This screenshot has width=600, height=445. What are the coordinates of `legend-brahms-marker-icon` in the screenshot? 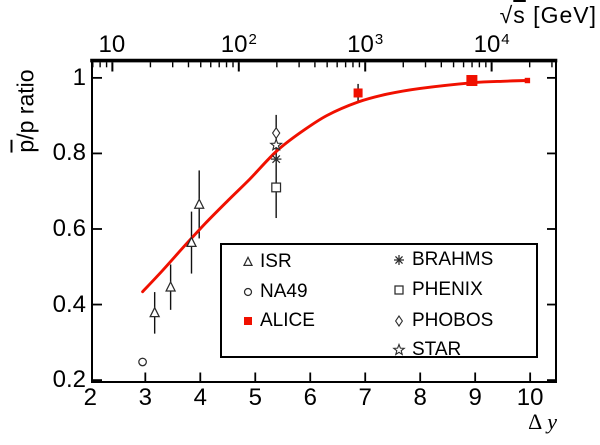 It's located at (398, 260).